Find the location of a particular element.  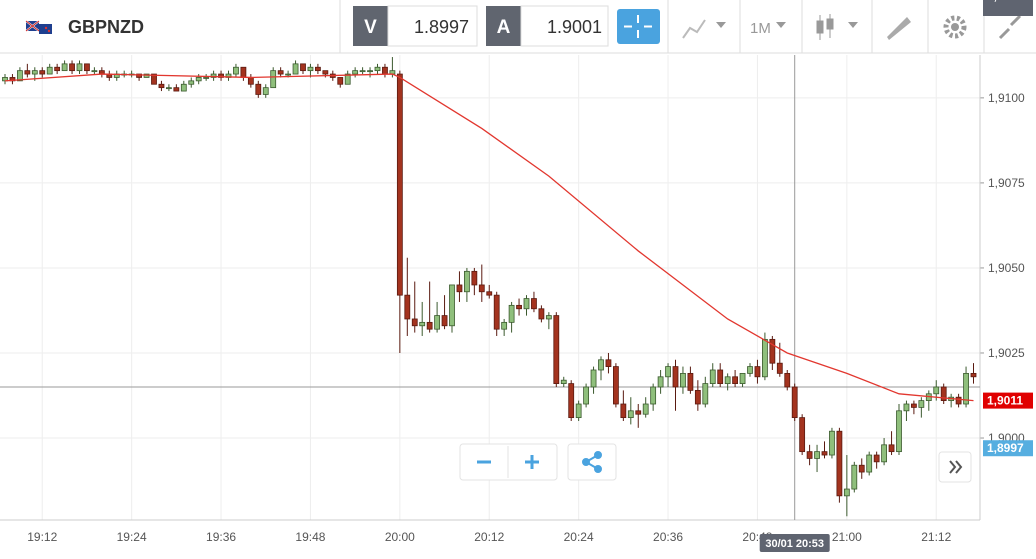

collapse-button is located at coordinates (1010, 27).